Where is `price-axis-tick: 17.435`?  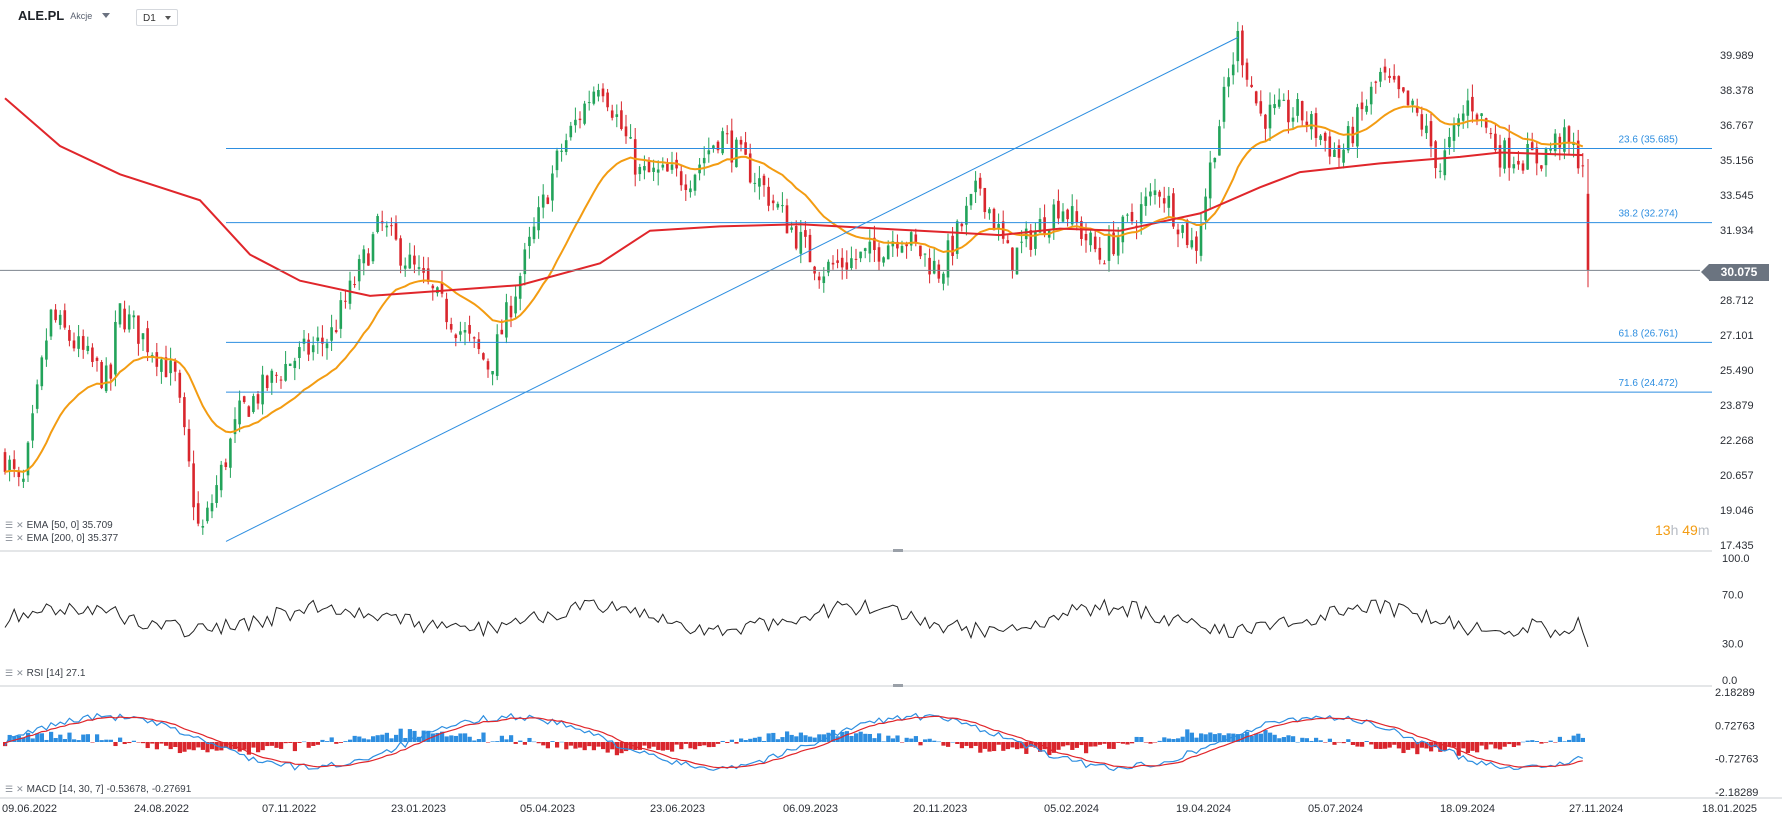 price-axis-tick: 17.435 is located at coordinates (1737, 546).